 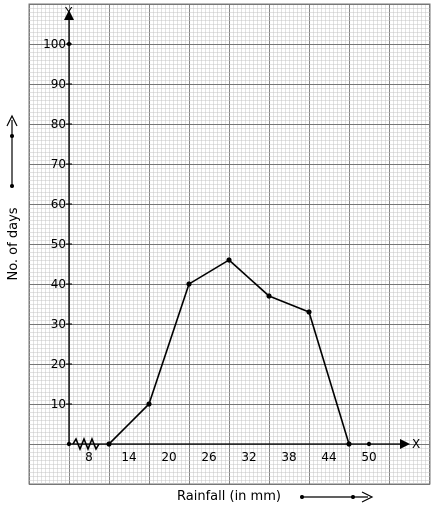 I want to click on y-tick-label: 40, so click(x=58, y=284).